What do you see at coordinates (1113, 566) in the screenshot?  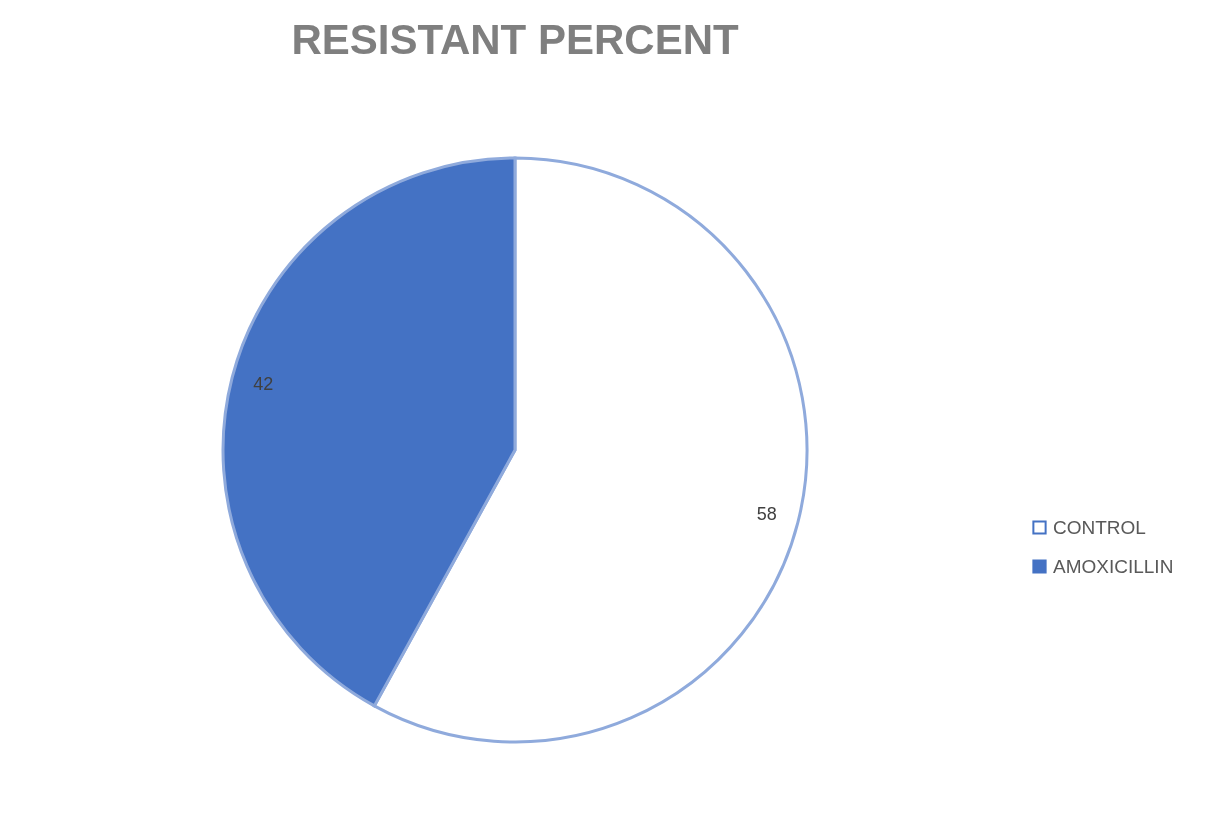 I see `legend-label: AMOXICILLIN` at bounding box center [1113, 566].